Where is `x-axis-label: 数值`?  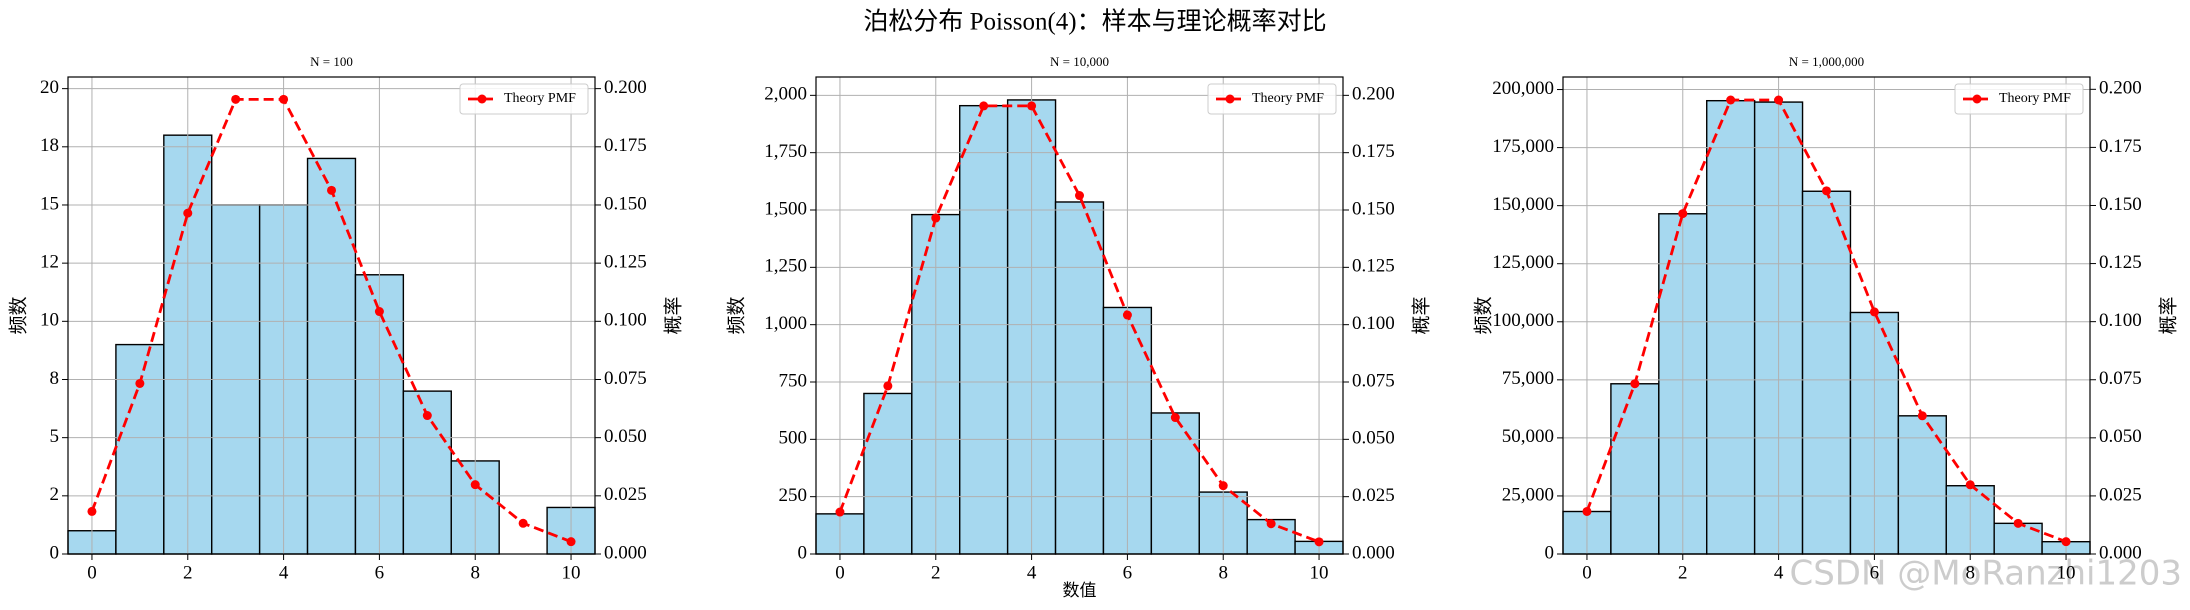 x-axis-label: 数值 is located at coordinates (1080, 590).